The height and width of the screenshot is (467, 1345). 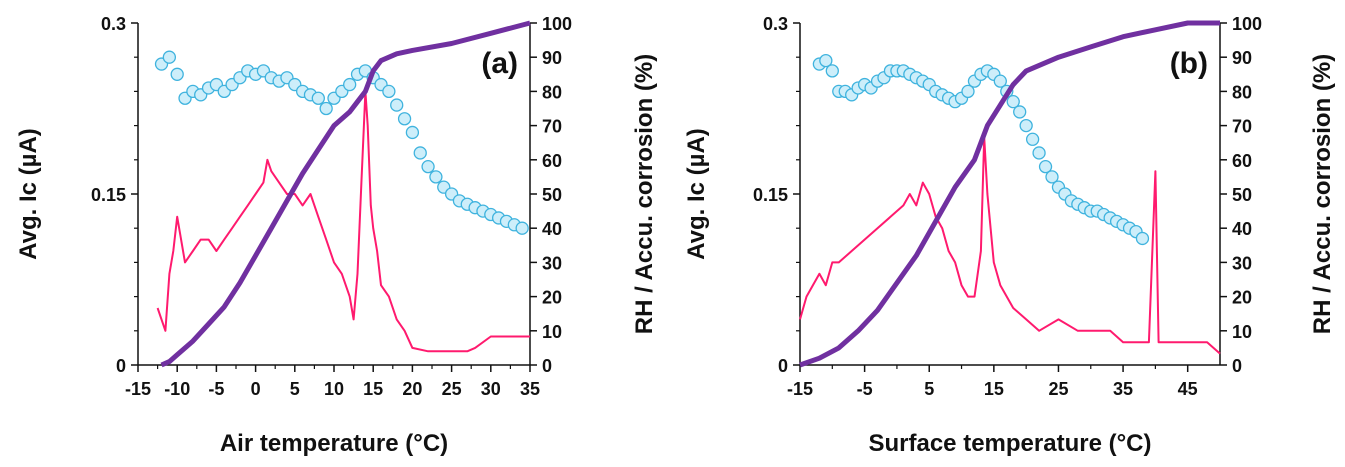 What do you see at coordinates (412, 389) in the screenshot?
I see `x-tick-label: 20` at bounding box center [412, 389].